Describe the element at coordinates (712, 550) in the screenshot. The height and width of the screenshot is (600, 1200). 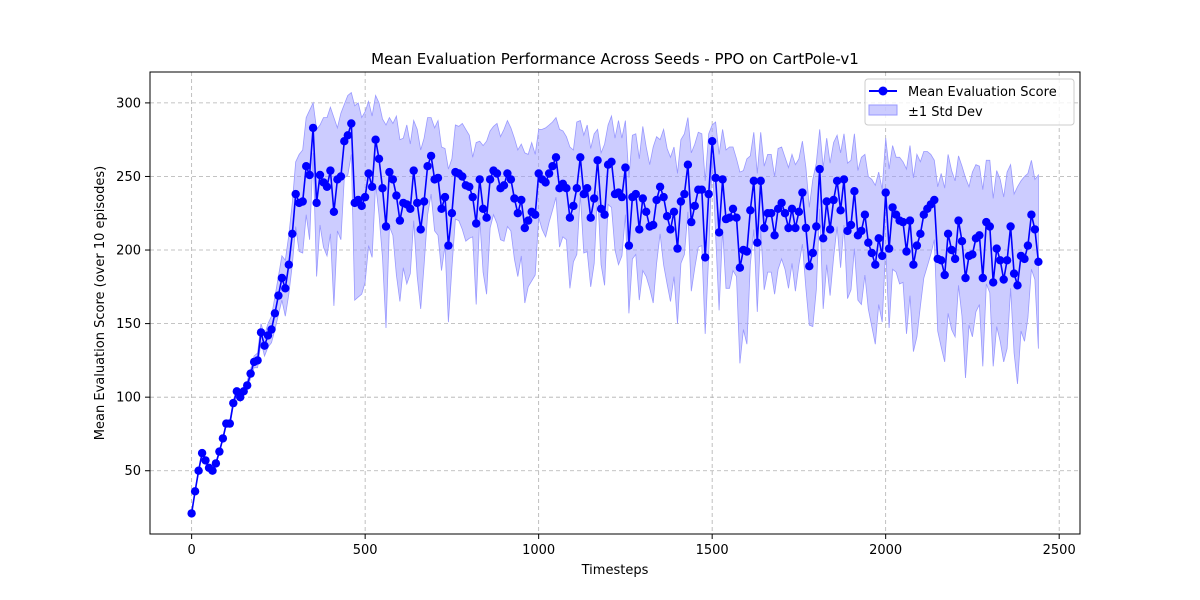
I see `x-tick-label: 1500` at that location.